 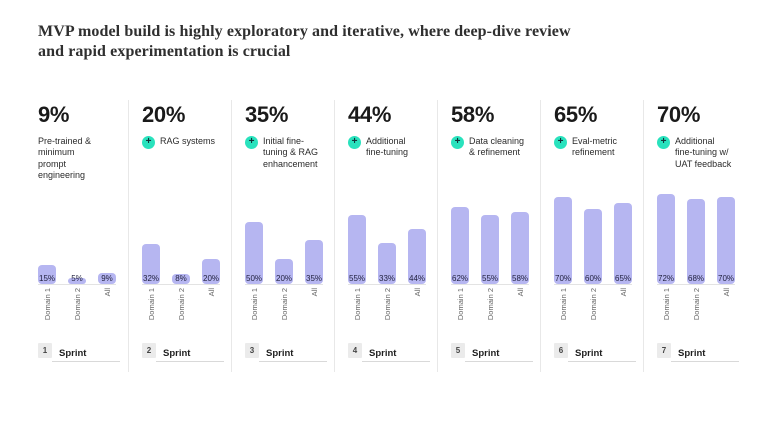 I want to click on bar-chart: 72% 68% 70%, so click(x=696, y=239).